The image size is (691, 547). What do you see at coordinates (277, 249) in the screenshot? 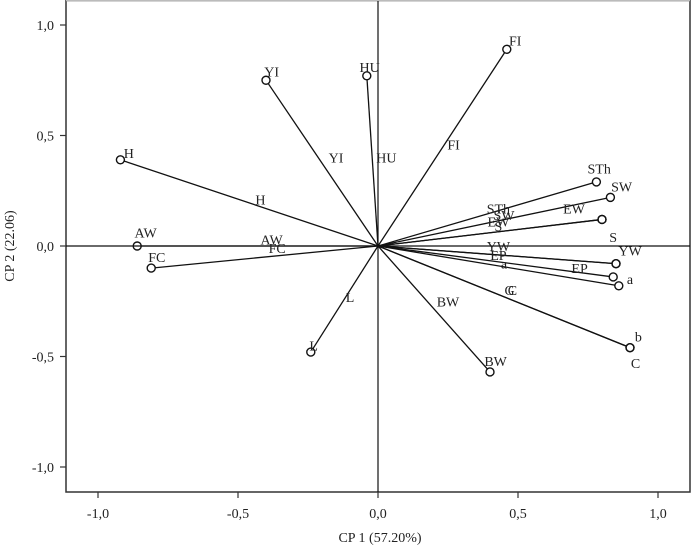
I see `midline-label: FC` at bounding box center [277, 249].